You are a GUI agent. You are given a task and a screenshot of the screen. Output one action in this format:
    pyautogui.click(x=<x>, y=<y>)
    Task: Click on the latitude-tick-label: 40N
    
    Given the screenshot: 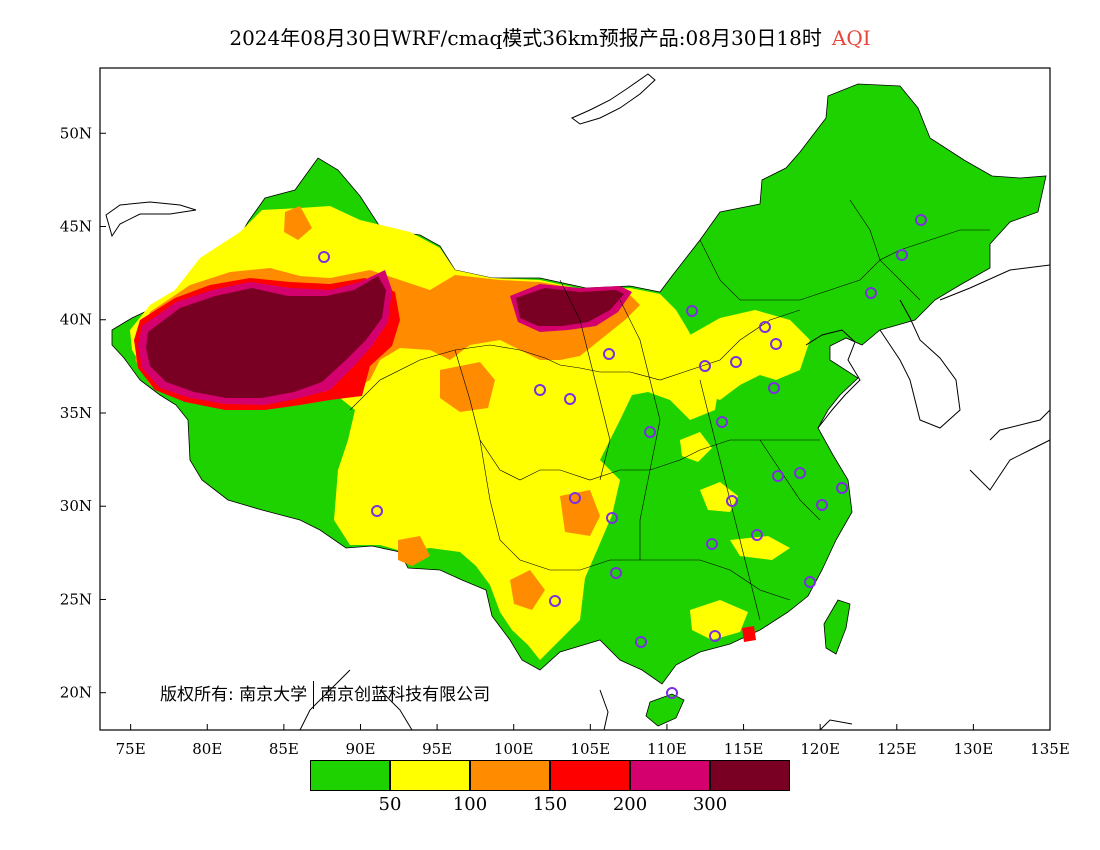 What is the action you would take?
    pyautogui.click(x=76, y=320)
    